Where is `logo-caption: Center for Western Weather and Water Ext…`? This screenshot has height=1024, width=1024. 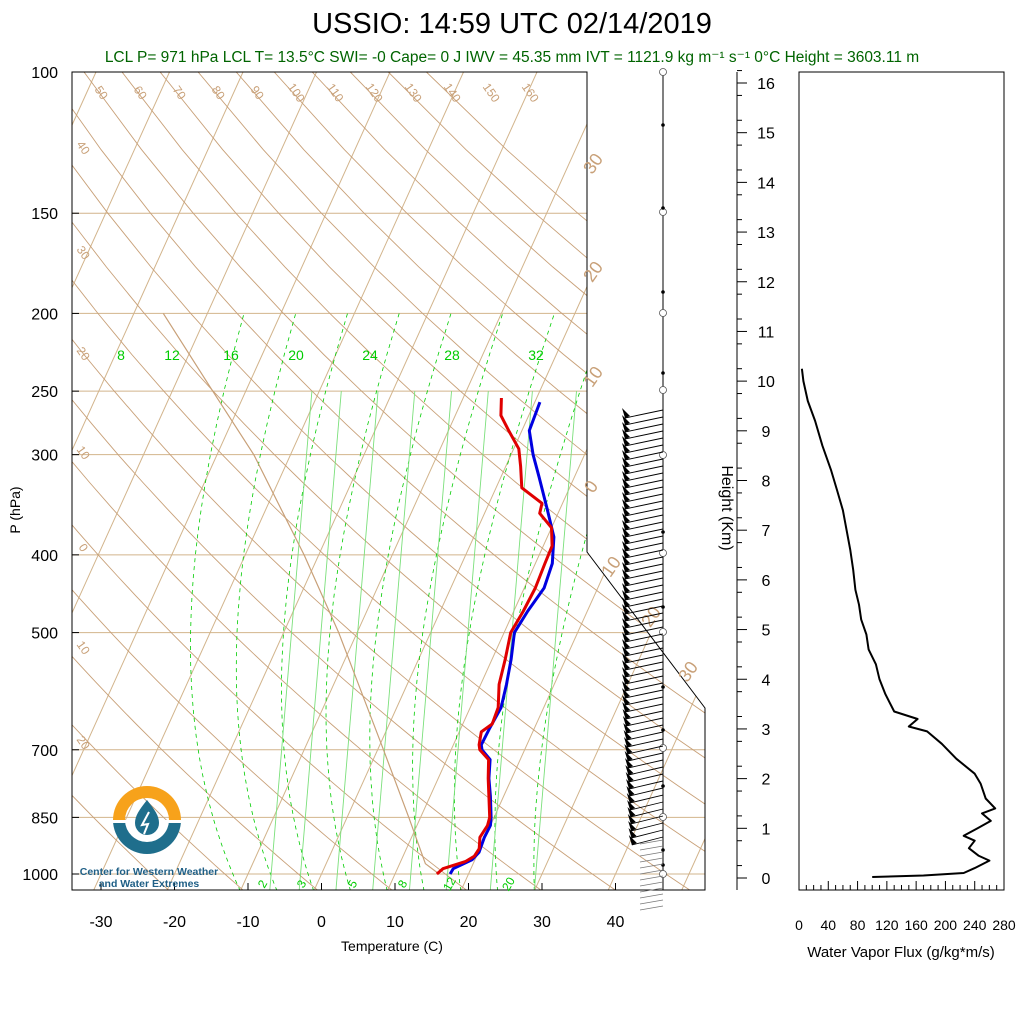
logo-caption: Center for Western Weather and Water Ext… is located at coordinates (149, 878).